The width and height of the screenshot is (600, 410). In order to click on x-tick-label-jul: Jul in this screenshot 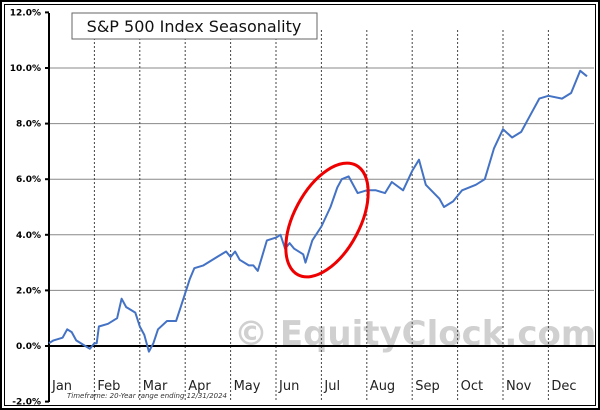, I will do `click(331, 386)`.